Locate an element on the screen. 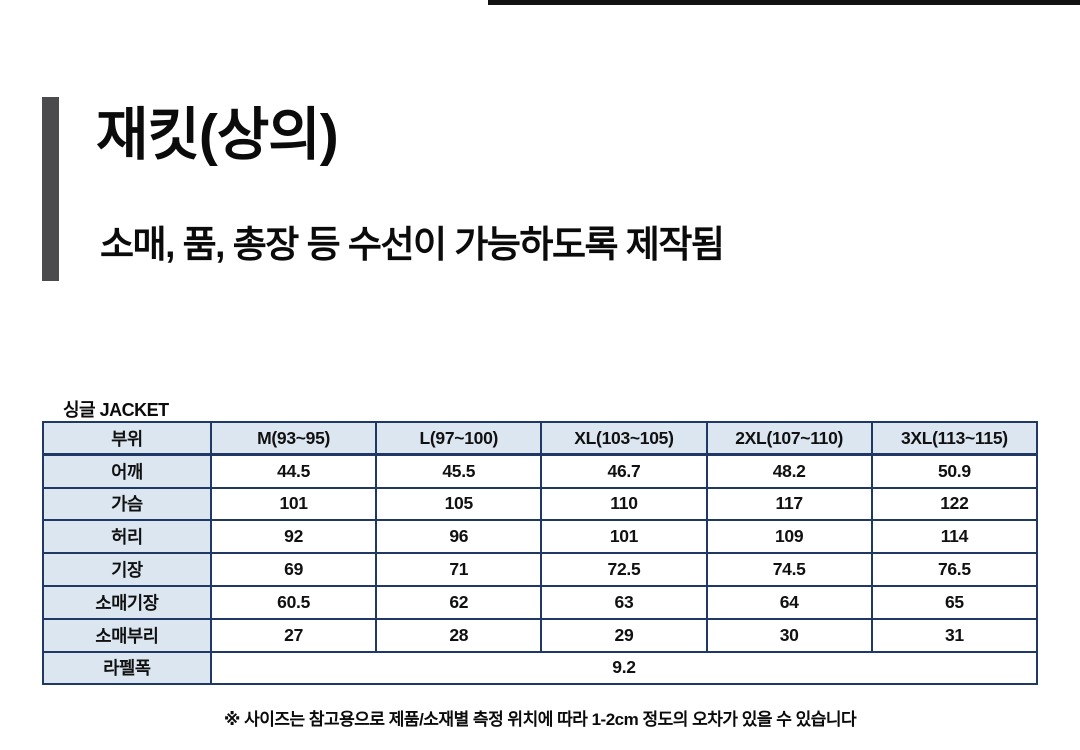 This screenshot has width=1080, height=750. cell-value: 76.5 is located at coordinates (954, 569).